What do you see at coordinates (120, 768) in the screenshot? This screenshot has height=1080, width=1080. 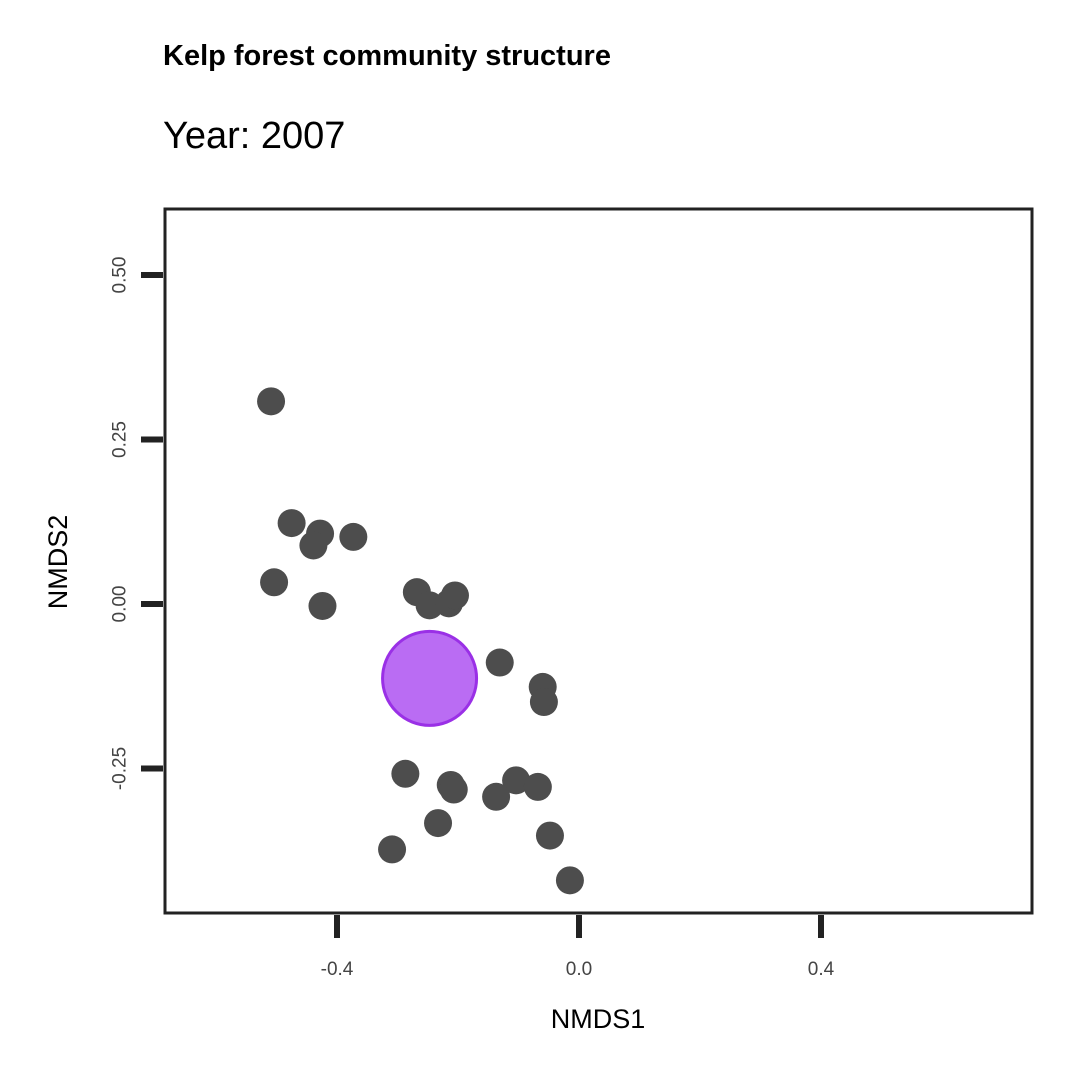 I see `y-tick-label: -0.25` at bounding box center [120, 768].